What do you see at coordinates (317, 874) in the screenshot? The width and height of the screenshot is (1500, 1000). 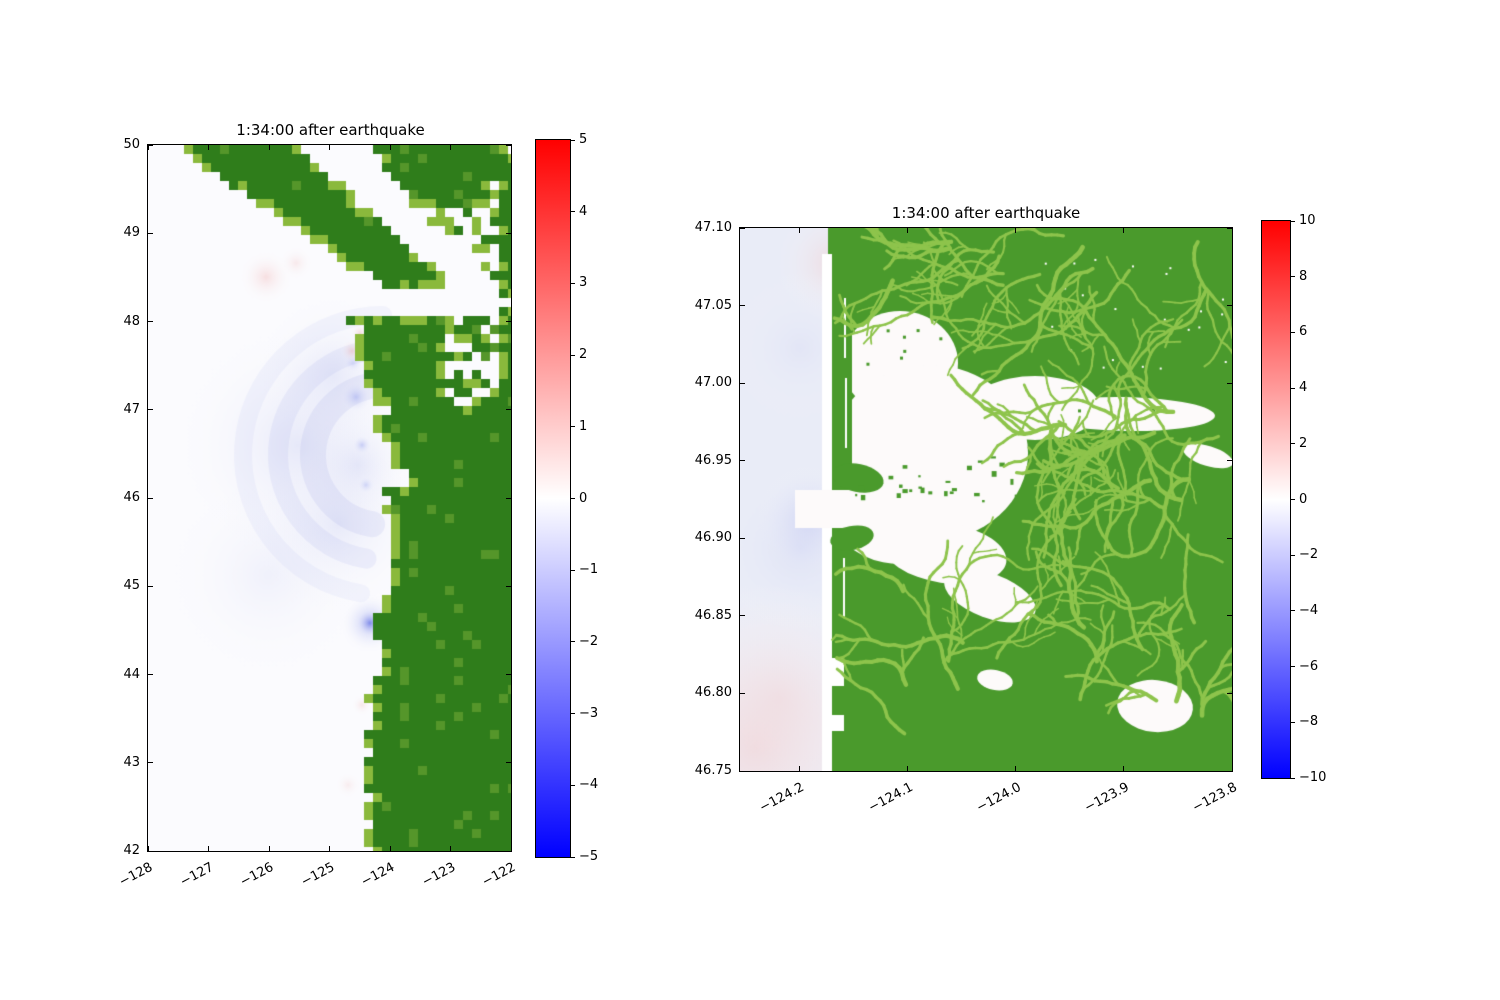 I see `x-tick-label: −125` at bounding box center [317, 874].